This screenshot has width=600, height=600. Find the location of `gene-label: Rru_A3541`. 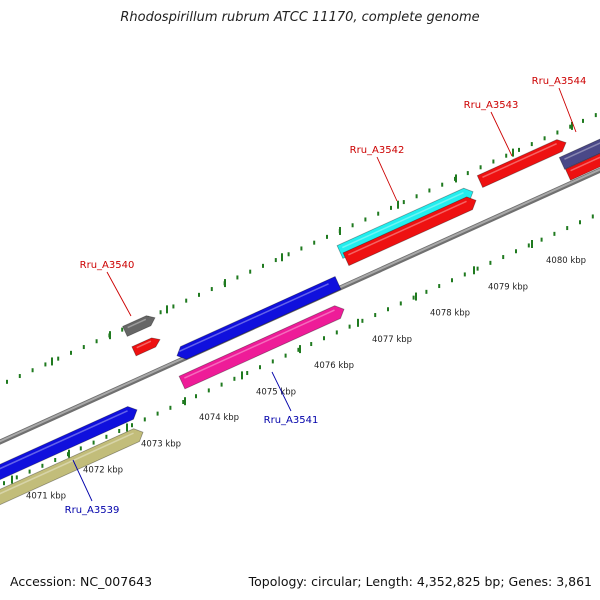

gene-label: Rru_A3541 is located at coordinates (291, 420).